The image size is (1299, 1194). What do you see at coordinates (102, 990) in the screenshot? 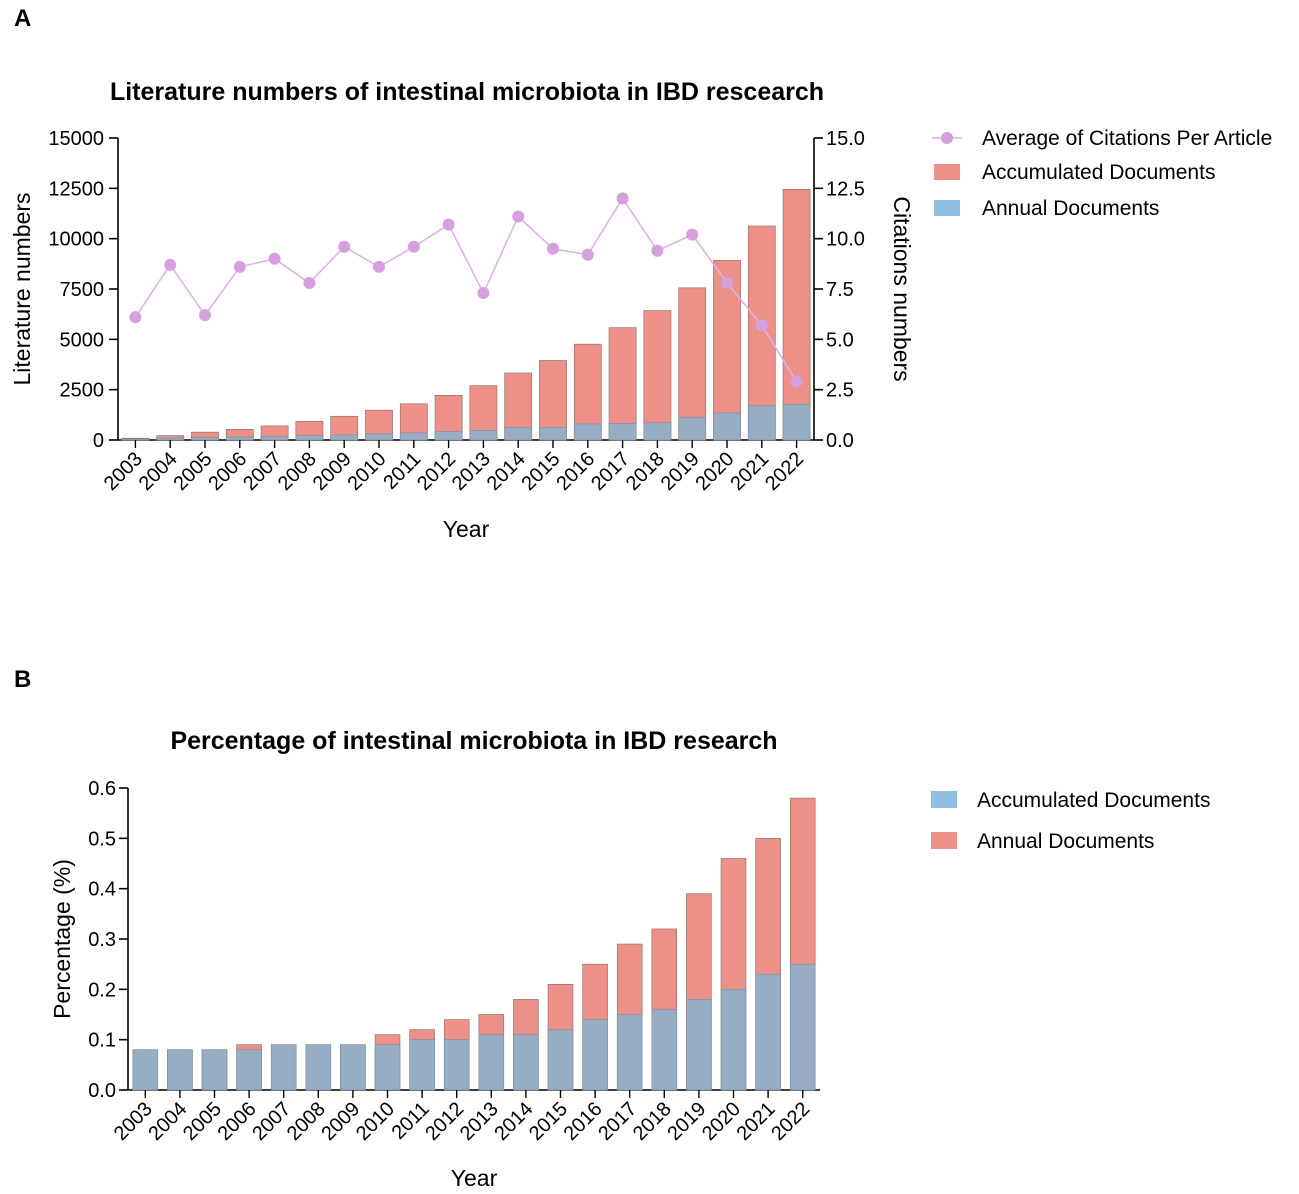
I see `chart-b-ytick-label: 0.2` at bounding box center [102, 990].